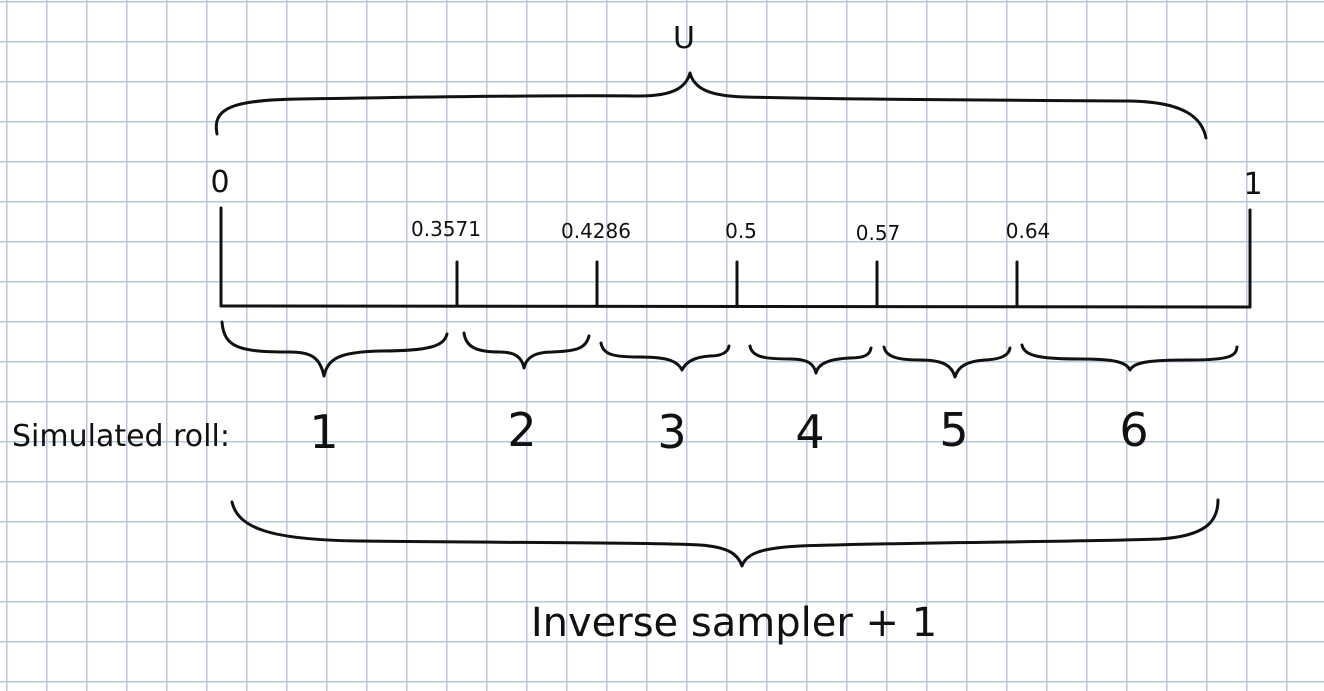 Image resolution: width=1324 pixels, height=691 pixels. I want to click on roll-value-3: 3, so click(671, 432).